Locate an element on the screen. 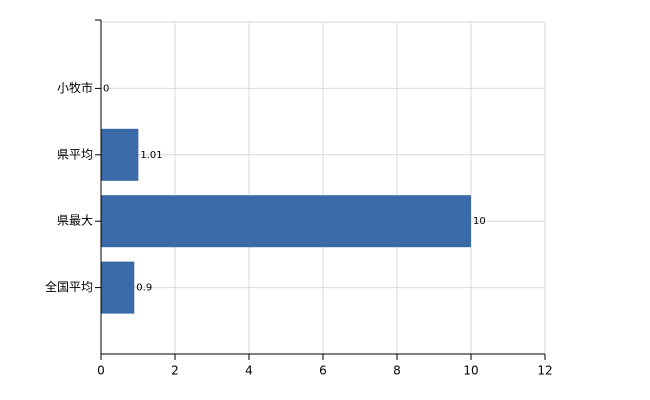 The height and width of the screenshot is (400, 650). x-tick-label: 4 is located at coordinates (249, 371).